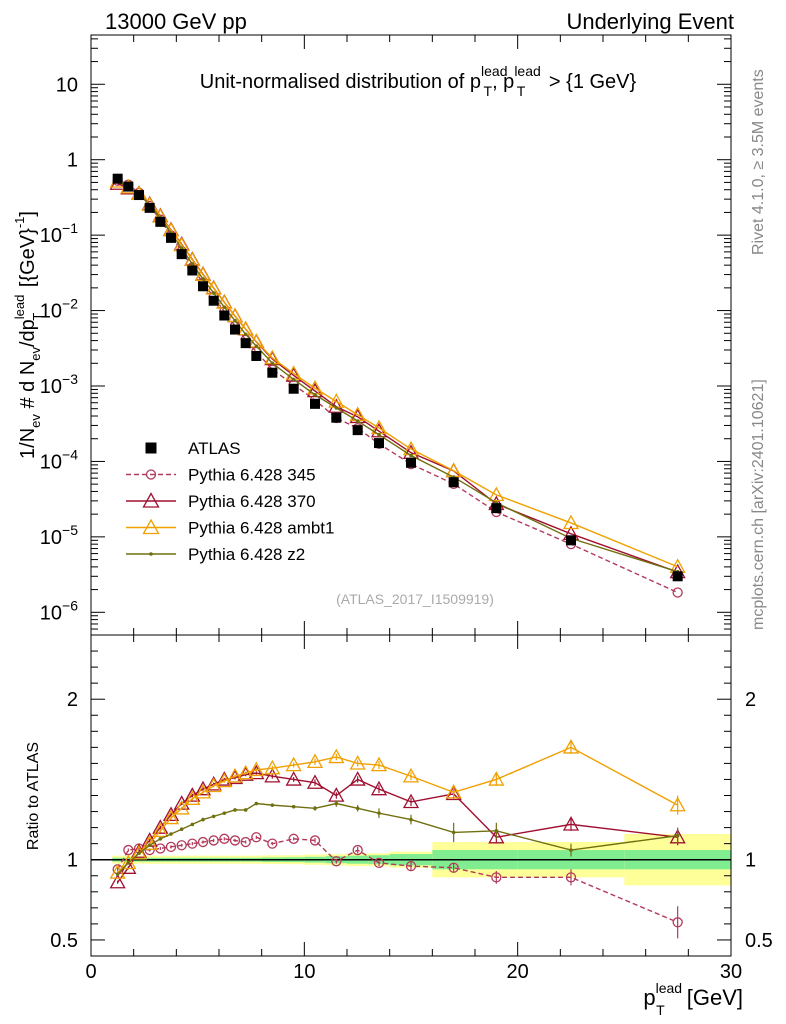 This screenshot has height=1024, width=786. What do you see at coordinates (33, 796) in the screenshot?
I see `ratio-y-axis-label: Ratio to ATLAS` at bounding box center [33, 796].